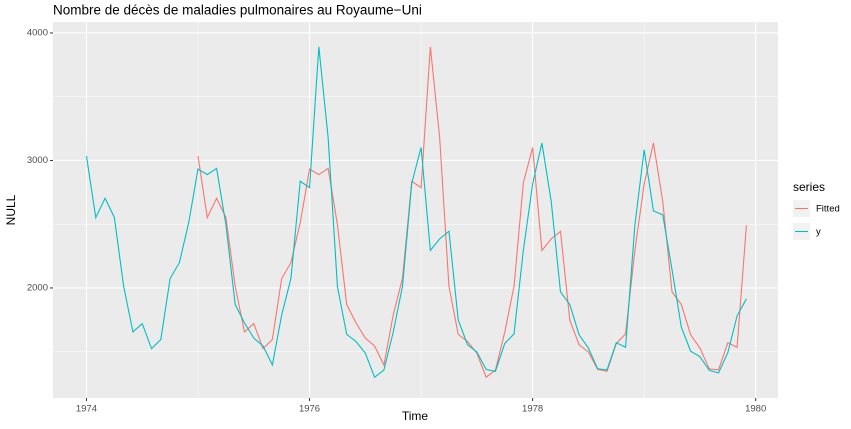 The height and width of the screenshot is (429, 851). Describe the element at coordinates (37, 32) in the screenshot. I see `y-tick-label: 4000` at that location.